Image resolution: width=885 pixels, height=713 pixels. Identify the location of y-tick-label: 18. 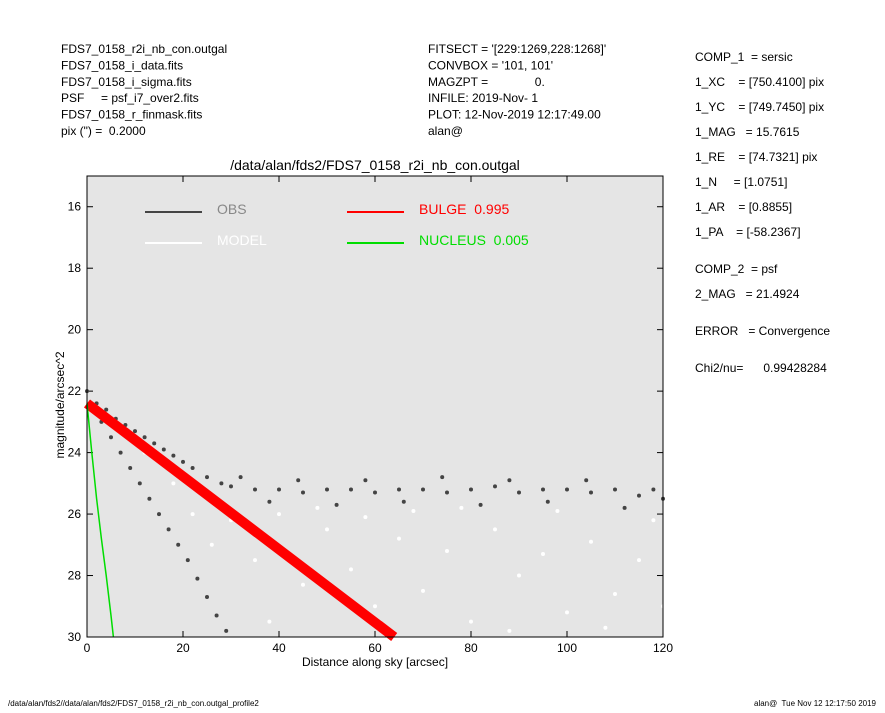
(75, 268).